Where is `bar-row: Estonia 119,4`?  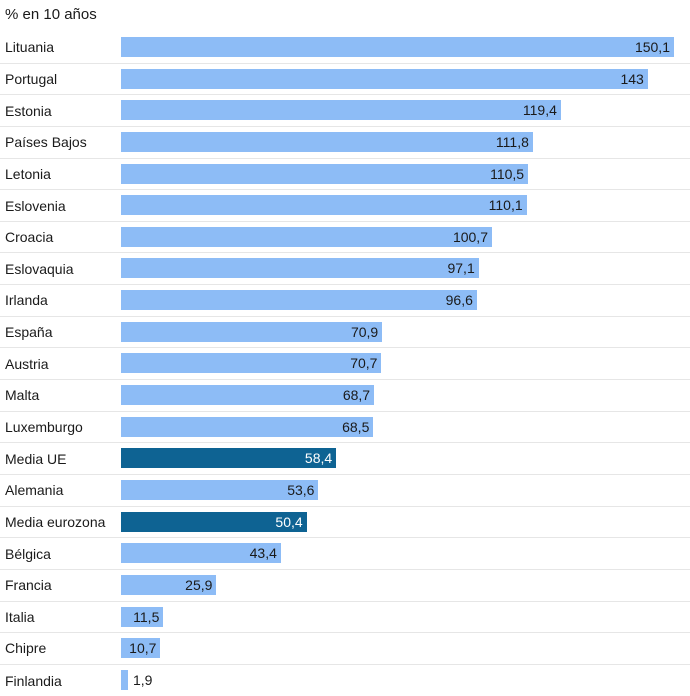
bar-row: Estonia 119,4 is located at coordinates (345, 111).